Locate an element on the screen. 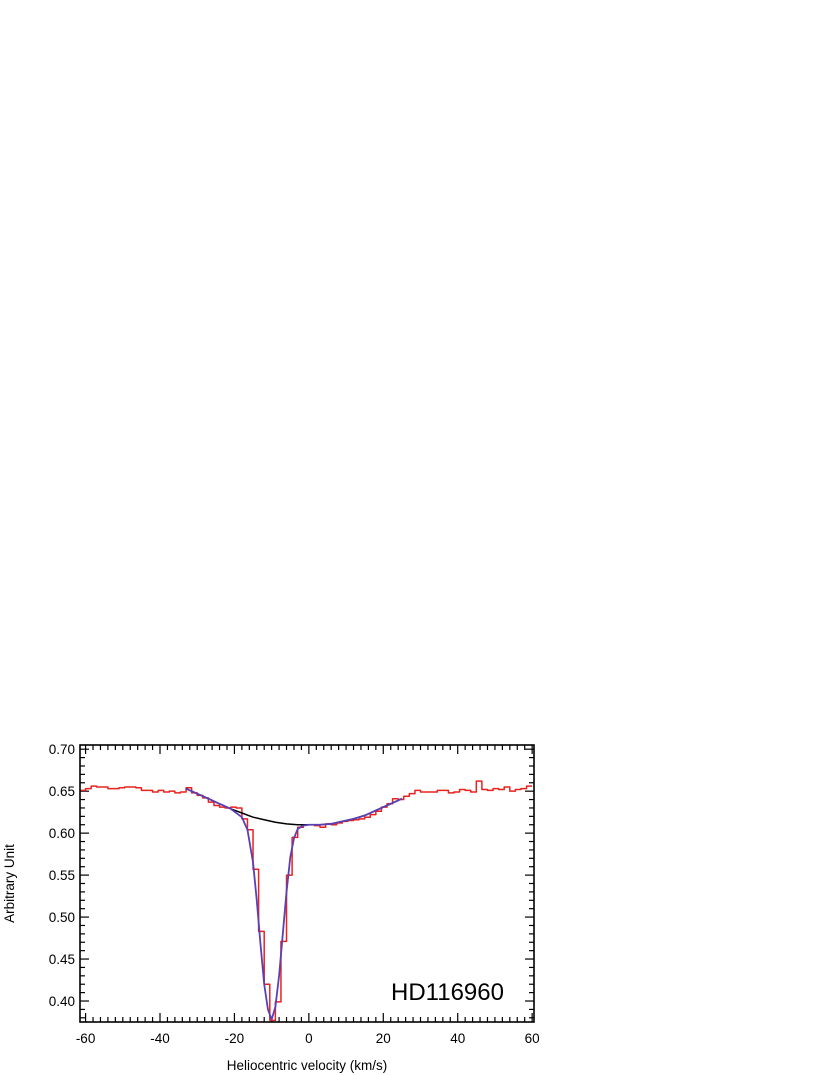 This screenshot has width=830, height=1075. plot-frame is located at coordinates (307, 883).